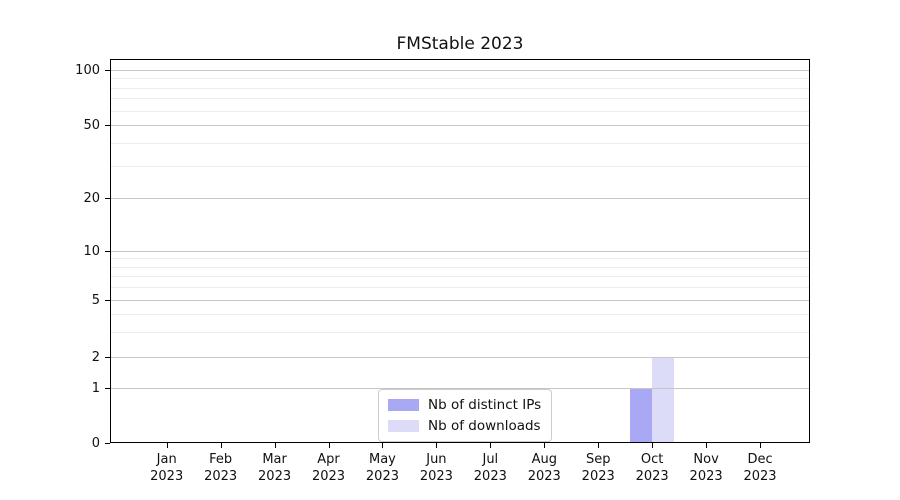  Describe the element at coordinates (328, 459) in the screenshot. I see `x-tick-month: Apr` at that location.